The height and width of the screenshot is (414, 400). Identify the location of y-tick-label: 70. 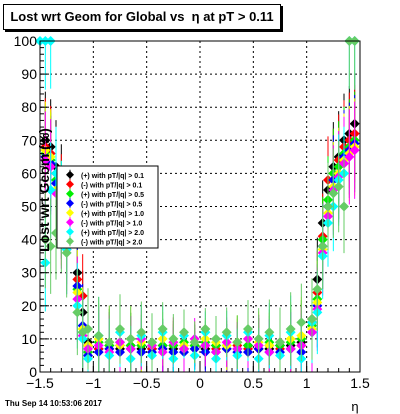
(29, 140).